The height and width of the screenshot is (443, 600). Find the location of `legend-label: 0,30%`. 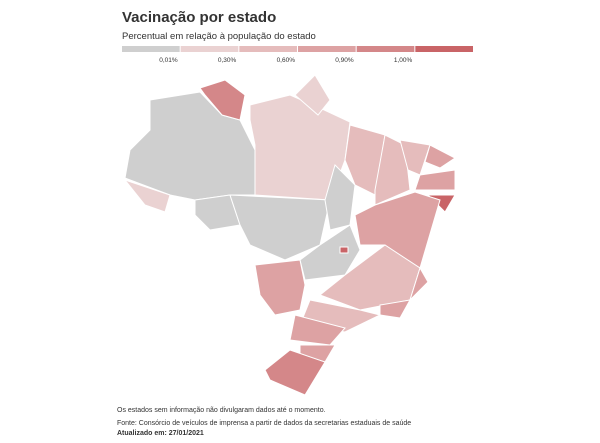

legend-label: 0,30% is located at coordinates (227, 60).